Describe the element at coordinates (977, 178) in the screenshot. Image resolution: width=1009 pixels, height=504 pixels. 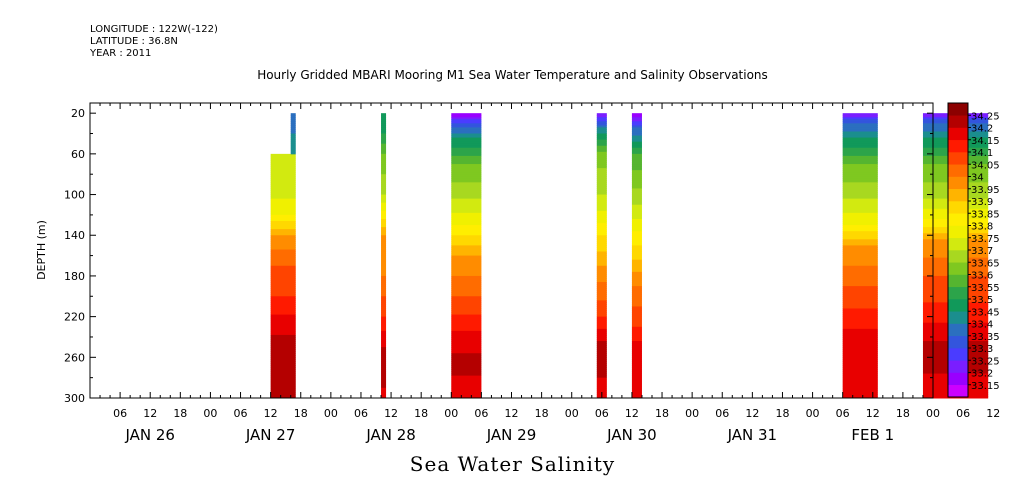
I see `colorbar-label: 34` at that location.